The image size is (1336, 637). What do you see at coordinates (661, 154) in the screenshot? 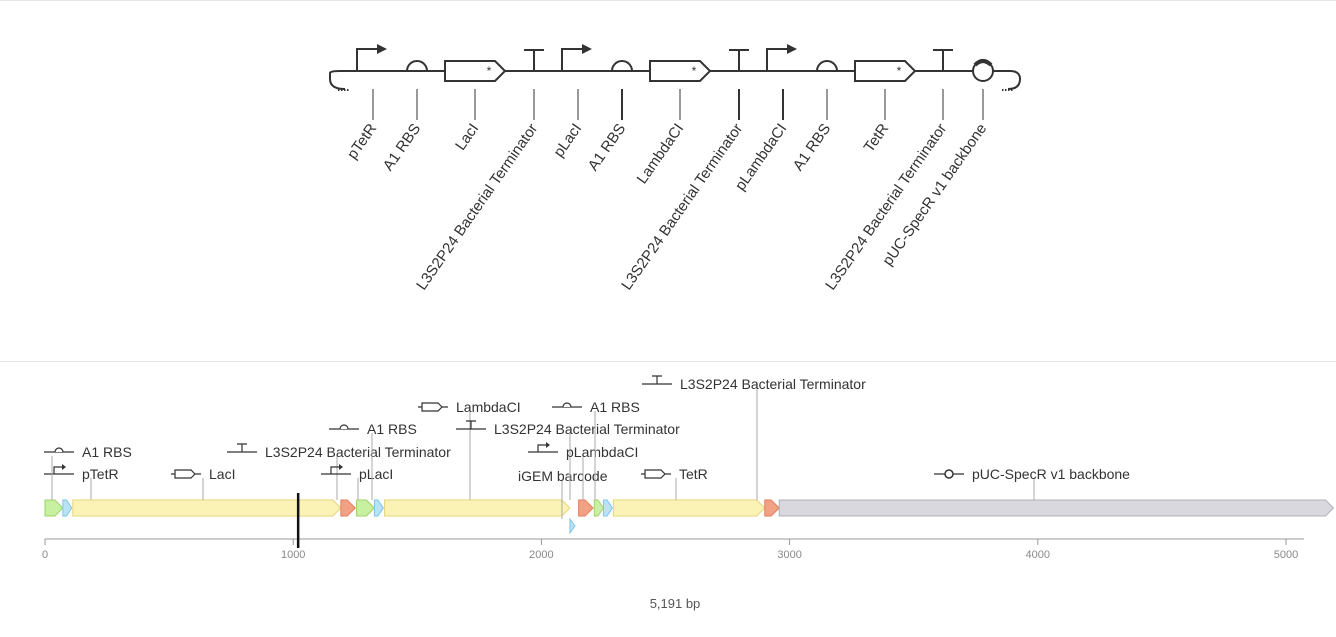
I see `sbol-part-label: LambdaCI` at bounding box center [661, 154].